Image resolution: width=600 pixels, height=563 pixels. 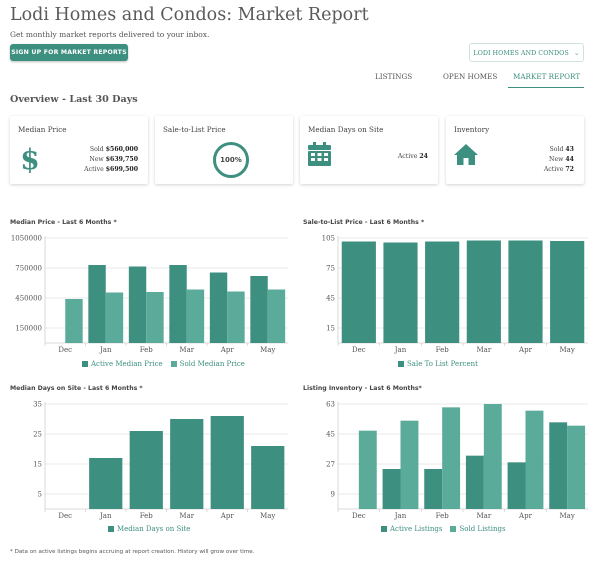 What do you see at coordinates (521, 52) in the screenshot?
I see `area-dropdown-label: LODI HOMES AND CONDOS` at bounding box center [521, 52].